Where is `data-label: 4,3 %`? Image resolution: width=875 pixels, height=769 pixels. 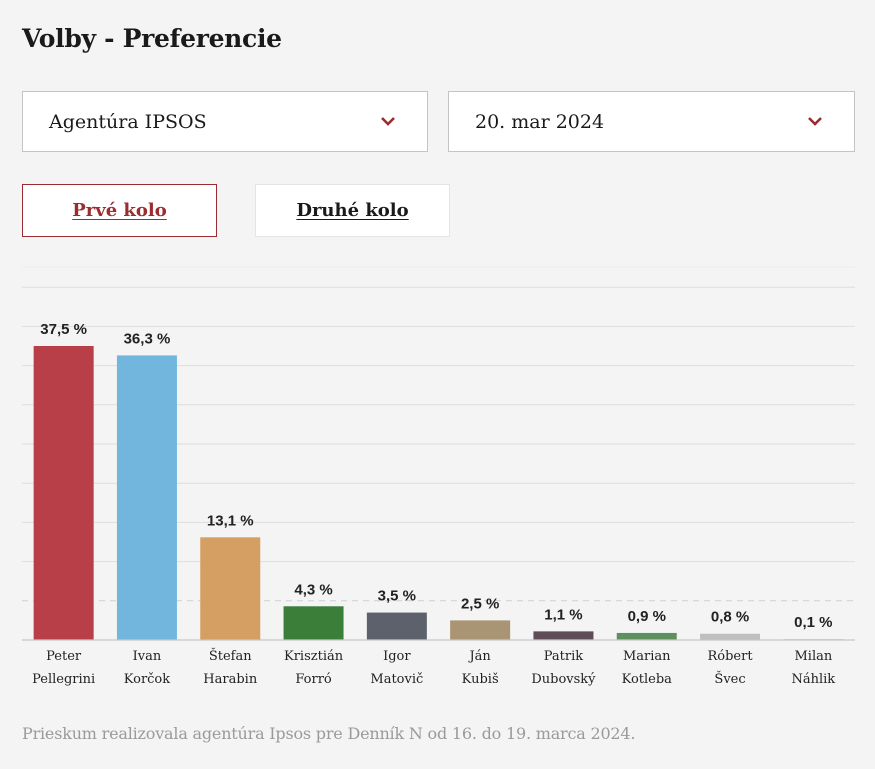 data-label: 4,3 % is located at coordinates (313, 589).